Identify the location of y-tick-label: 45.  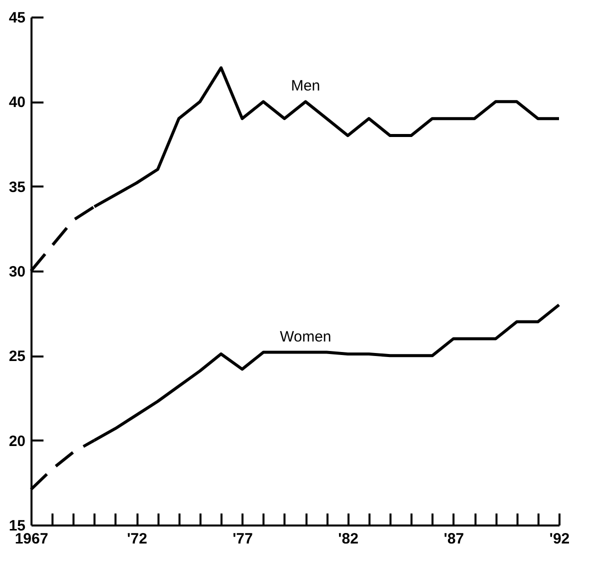
(17, 18).